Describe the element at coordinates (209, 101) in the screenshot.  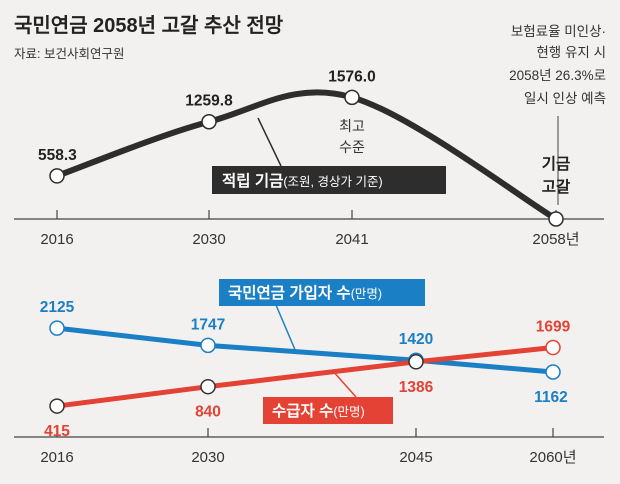
I see `fund-value-label-2030: 1259.8` at that location.